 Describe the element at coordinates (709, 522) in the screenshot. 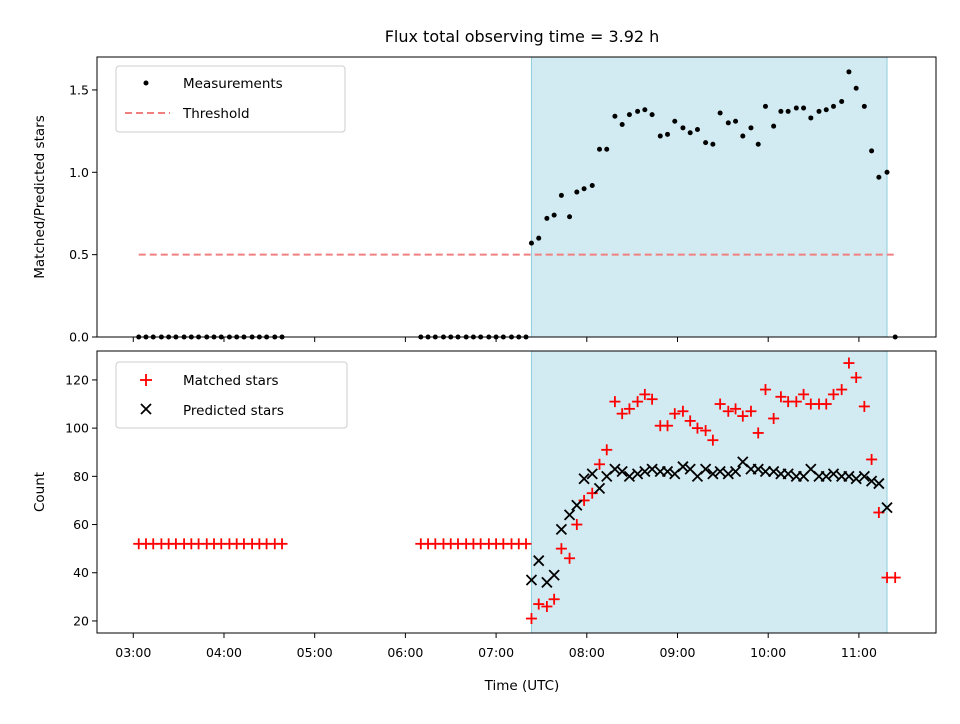

I see `predicted-stars-points` at that location.